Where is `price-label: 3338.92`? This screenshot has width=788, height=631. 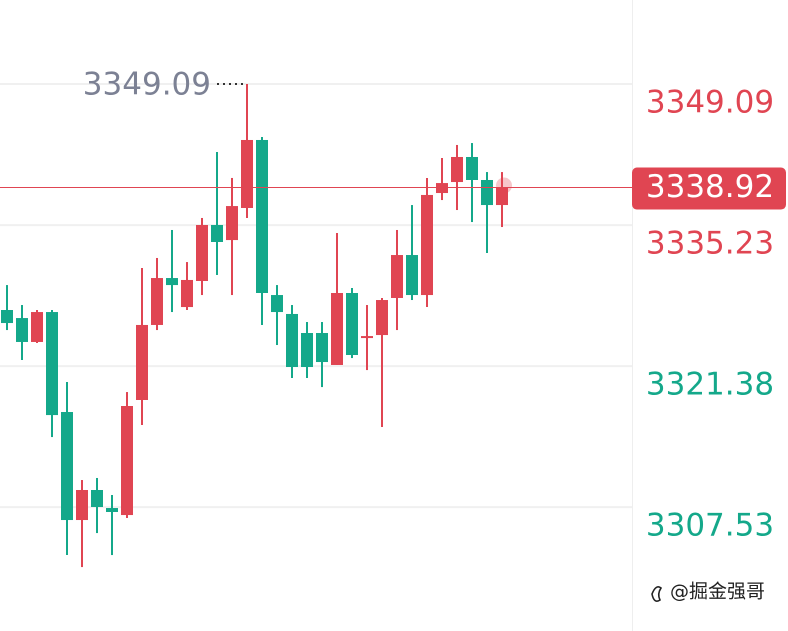
price-label: 3338.92 is located at coordinates (710, 187).